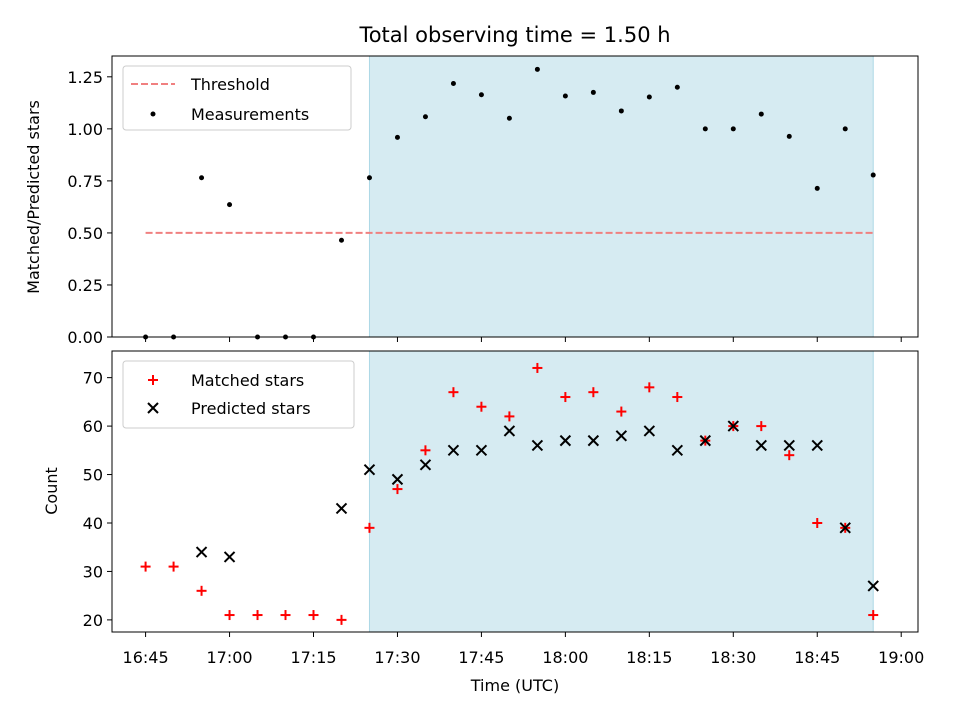  I want to click on top-y-tick-label: 0.75, so click(85, 181).